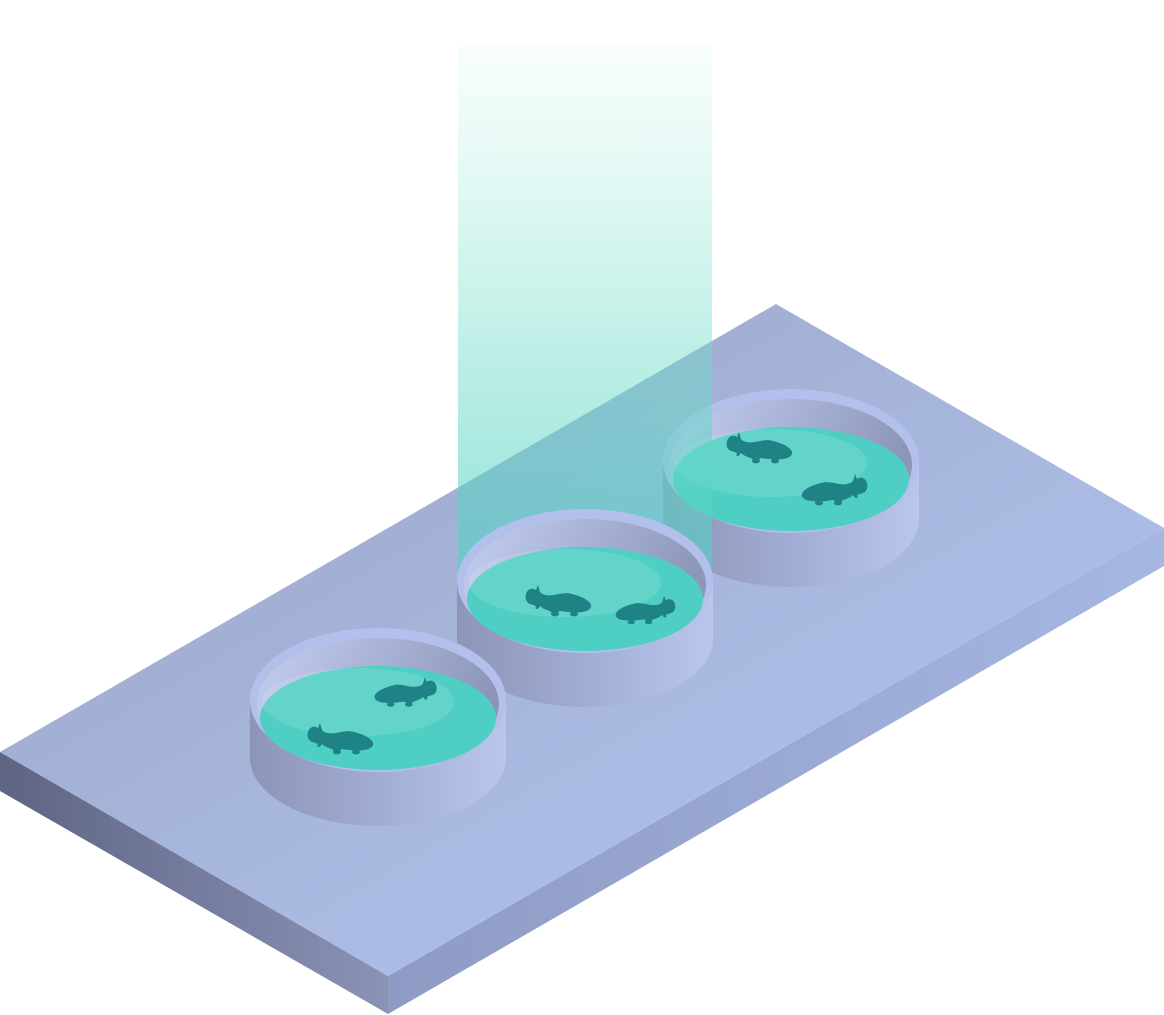 This screenshot has height=1015, width=1164. Describe the element at coordinates (194, 883) in the screenshot. I see `platform-left-side` at that location.